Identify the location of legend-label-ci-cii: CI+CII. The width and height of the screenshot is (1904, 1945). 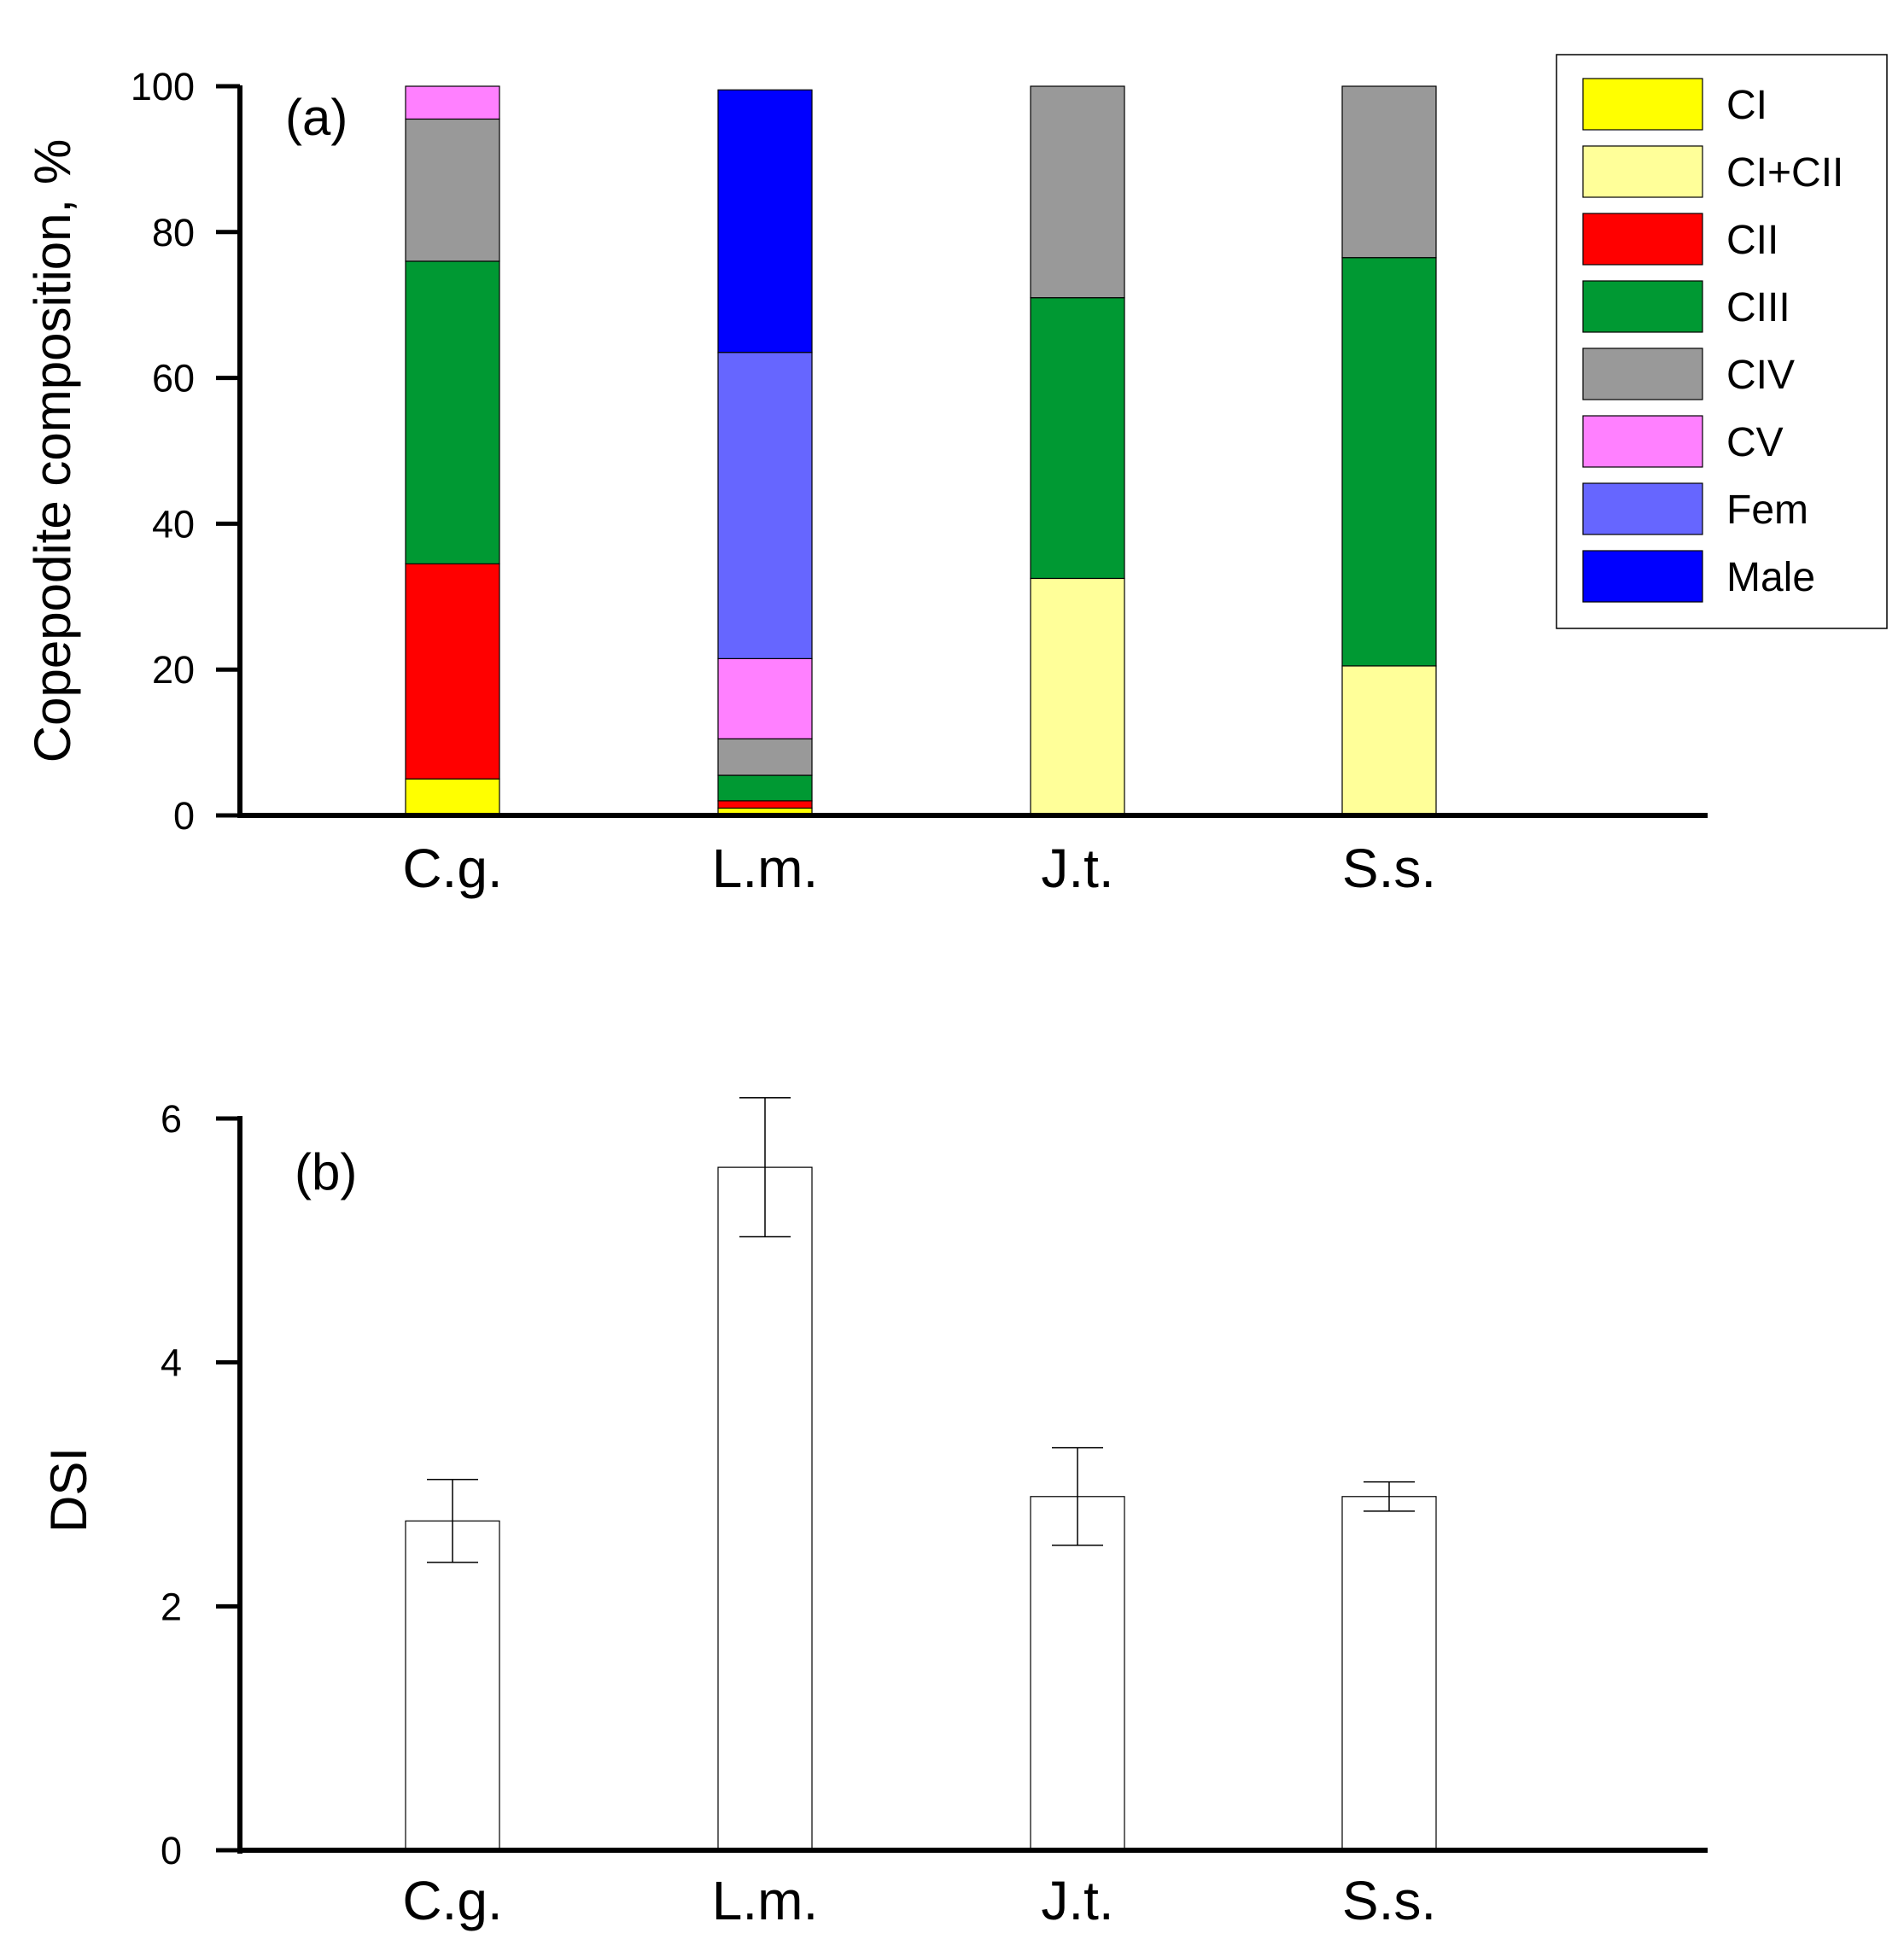
(1784, 173).